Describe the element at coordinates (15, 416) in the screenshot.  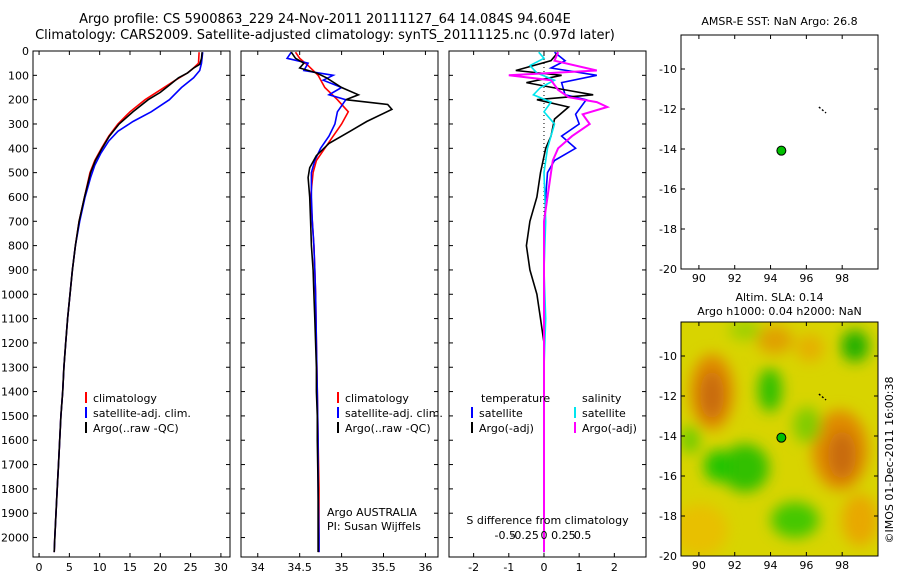
I see `temperature-ytick-label: 1500` at that location.